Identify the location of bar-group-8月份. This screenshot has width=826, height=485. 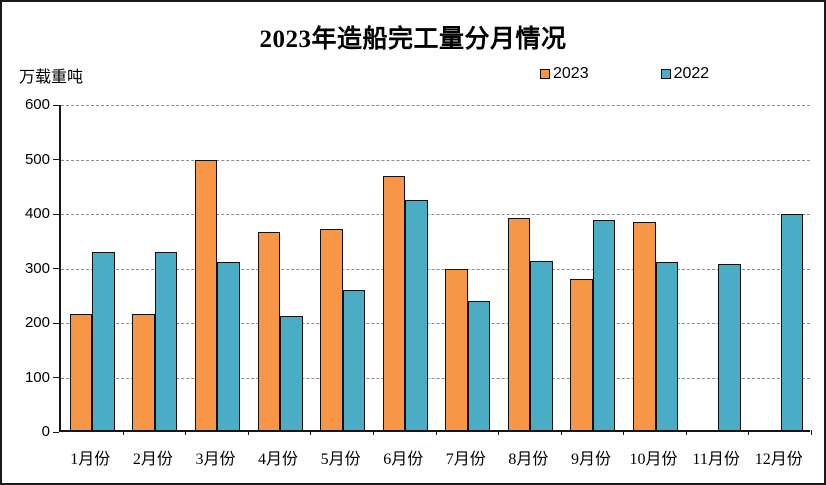
(530, 267).